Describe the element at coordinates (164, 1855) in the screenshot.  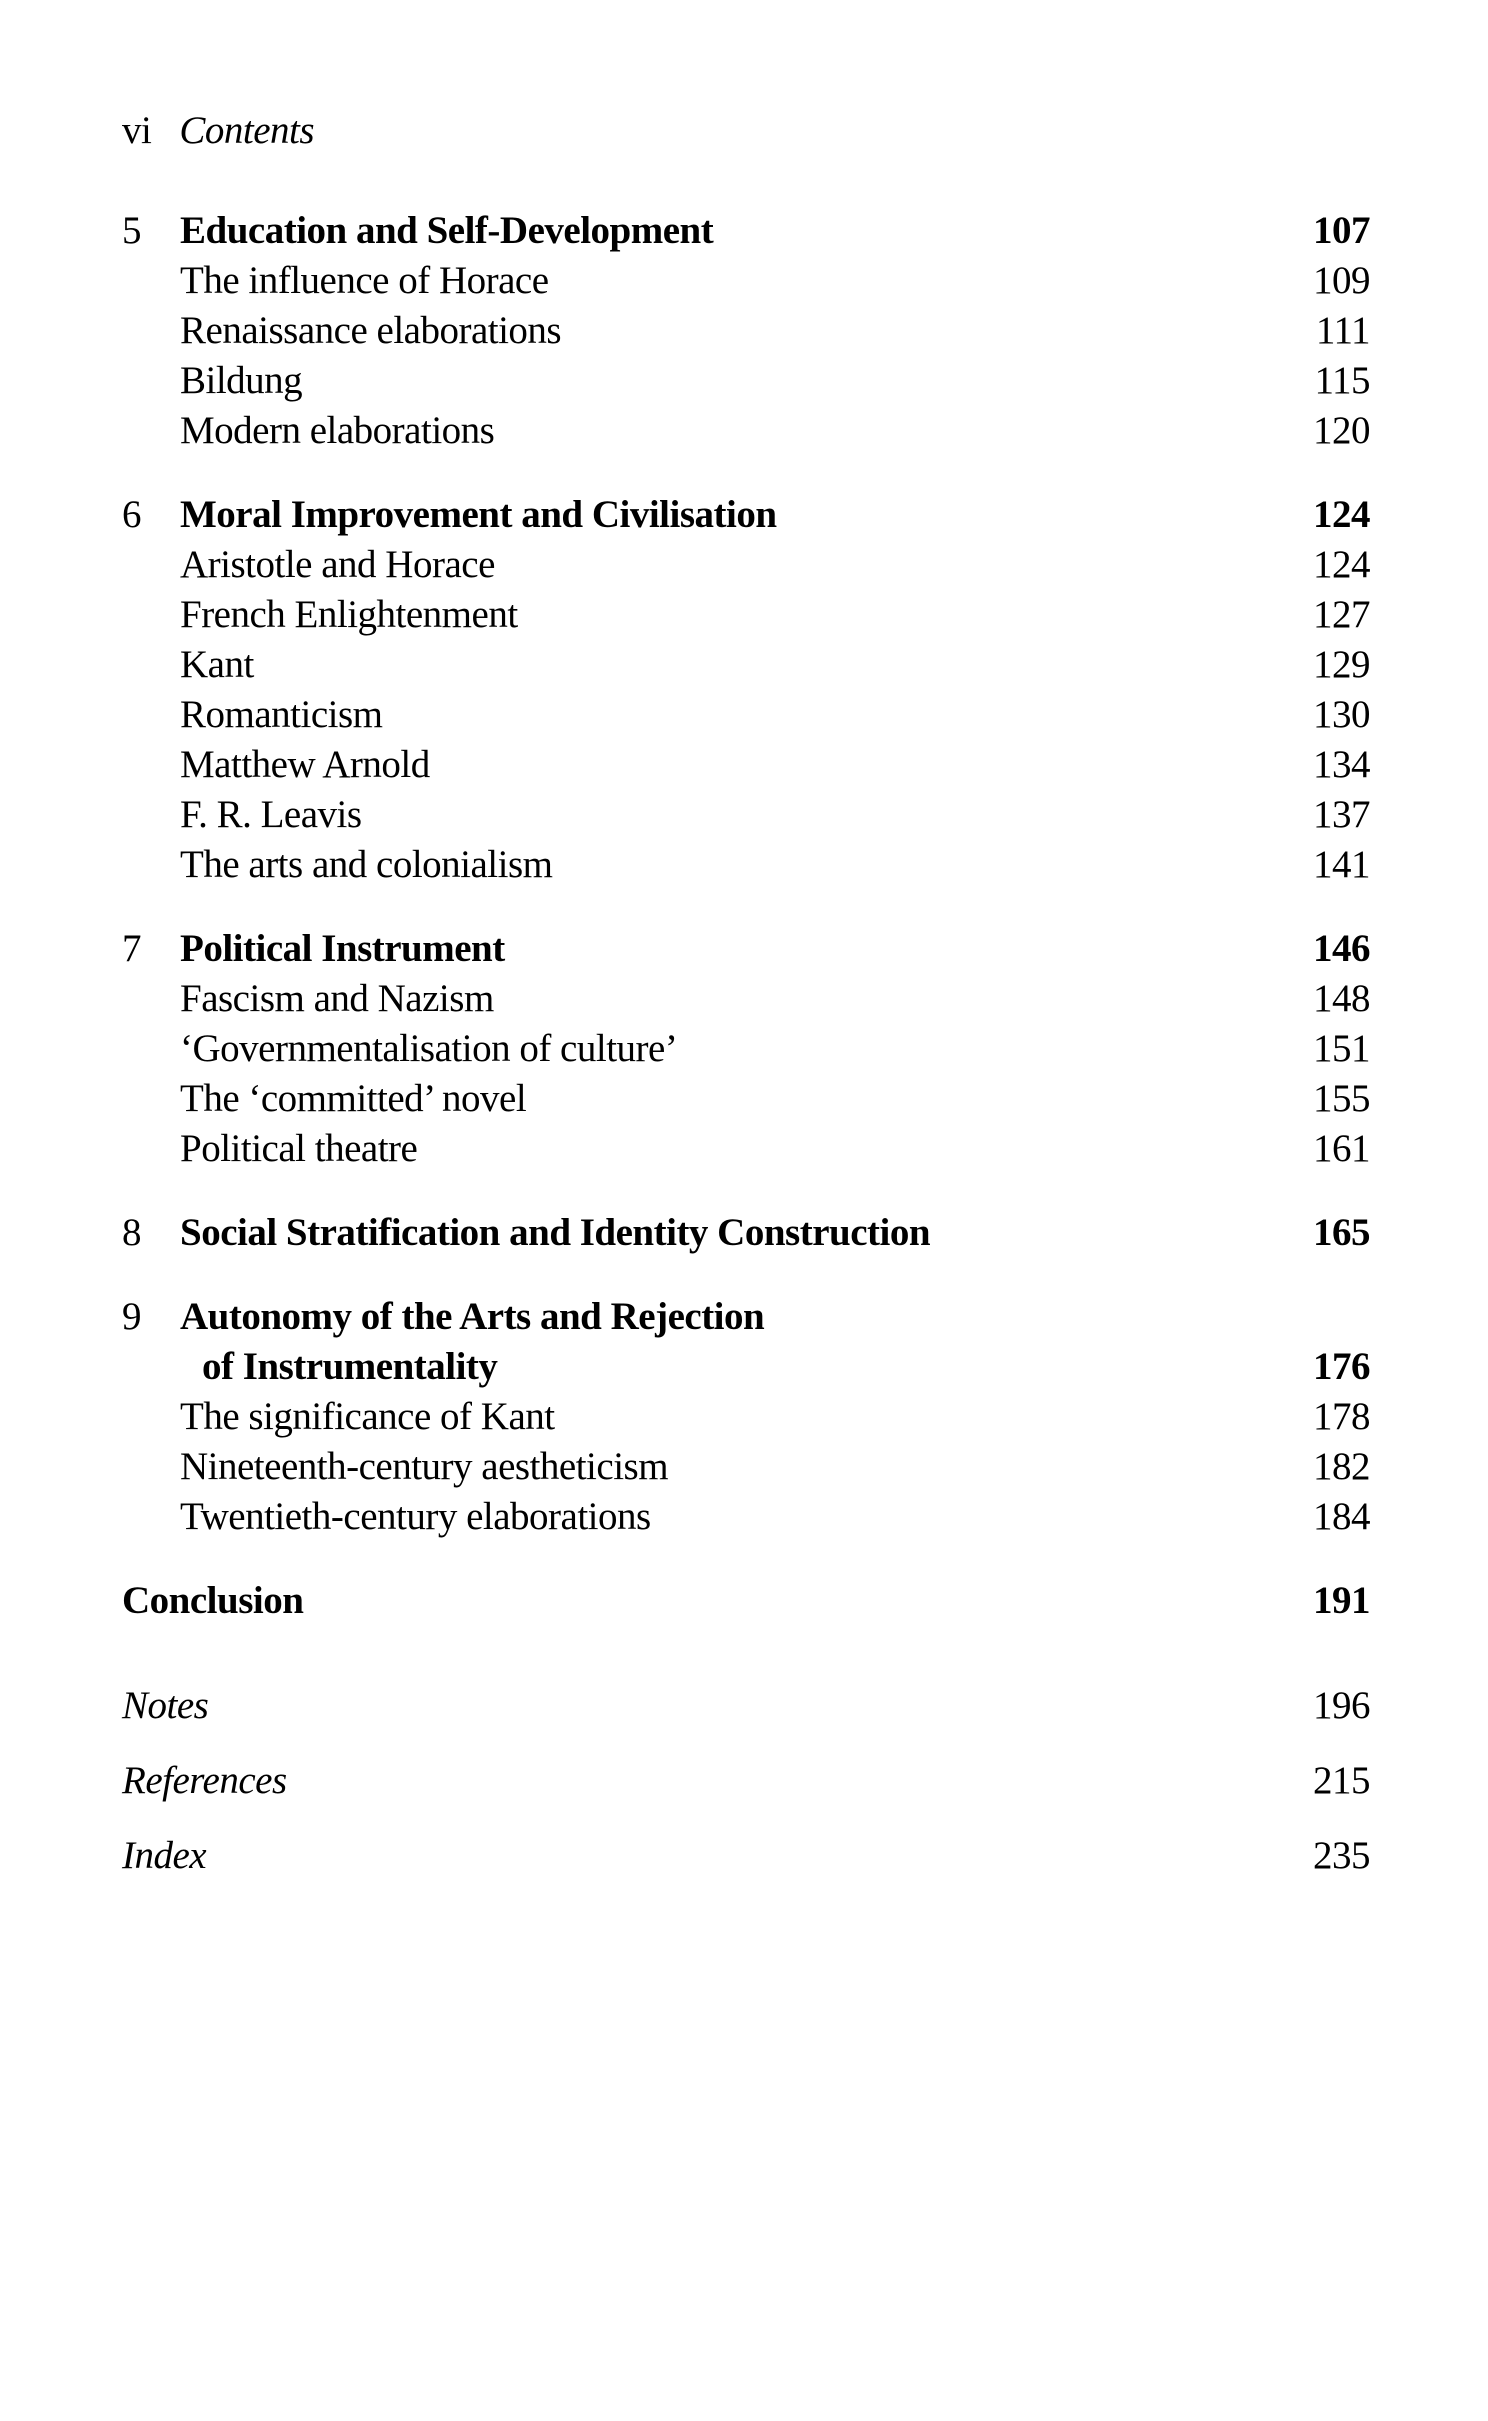
I see `entry-title: Index` at that location.